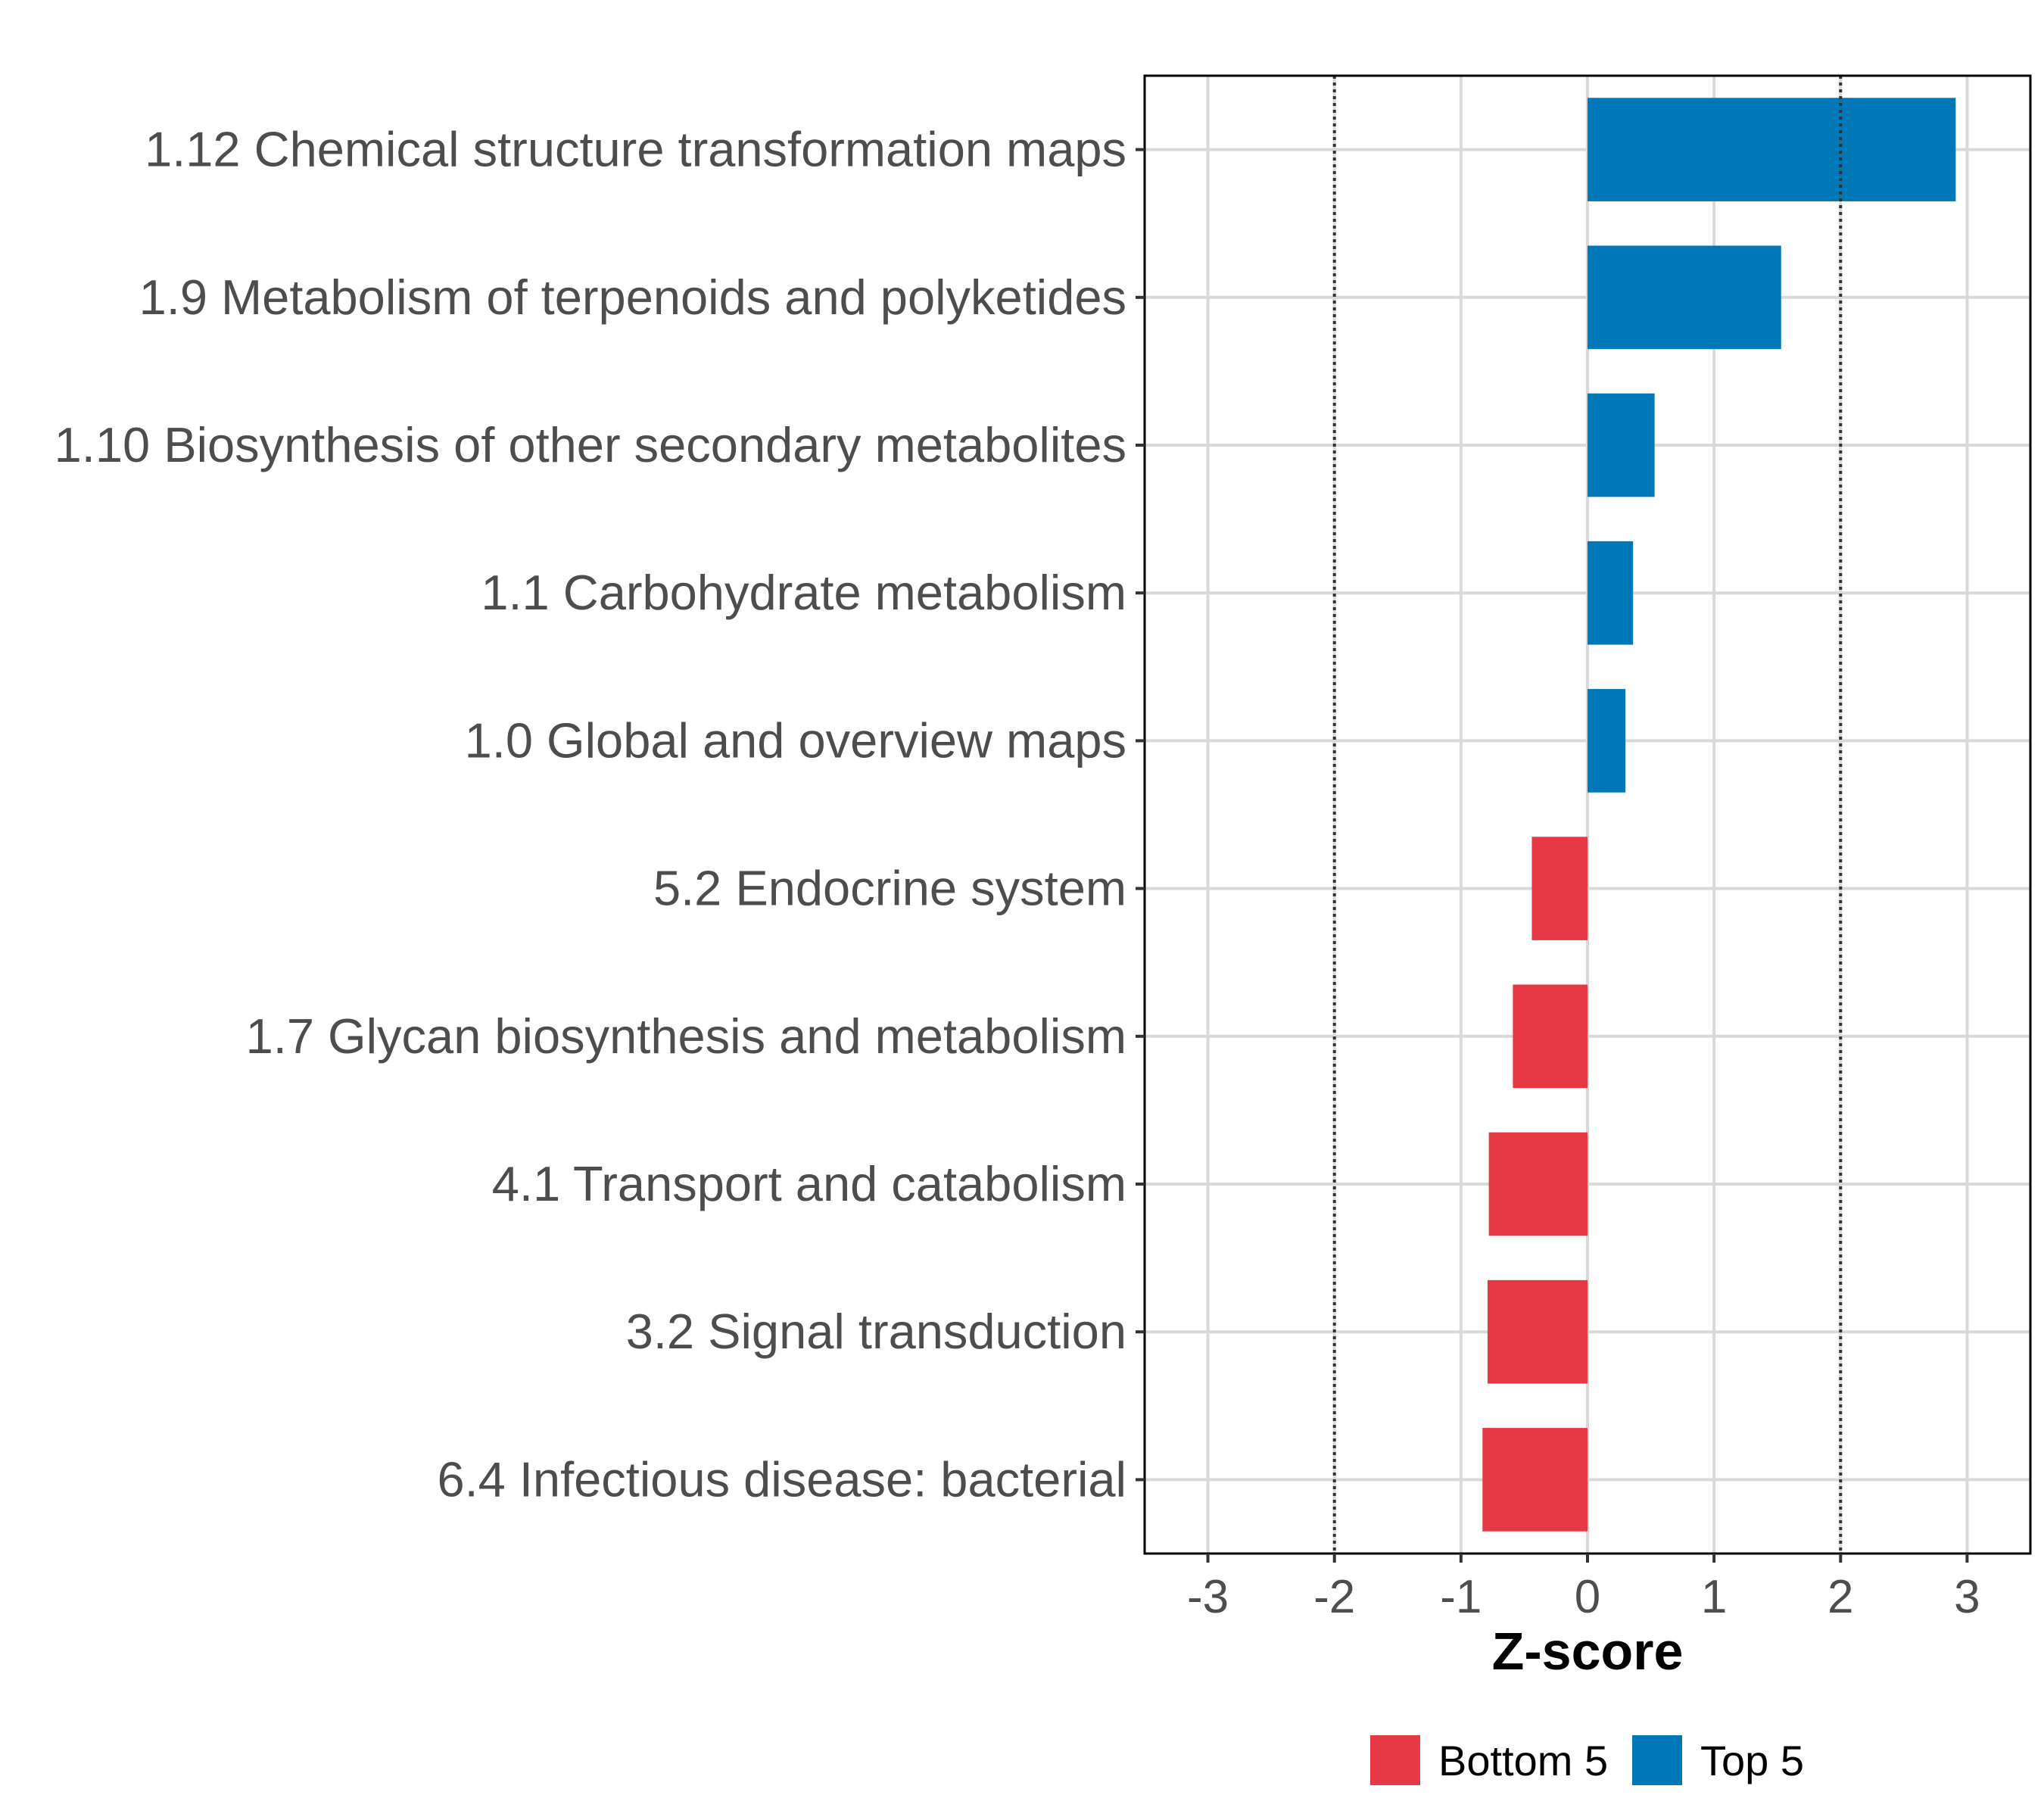 The image size is (2044, 1817). What do you see at coordinates (1967, 1597) in the screenshot?
I see `x-tick-label: 3` at bounding box center [1967, 1597].